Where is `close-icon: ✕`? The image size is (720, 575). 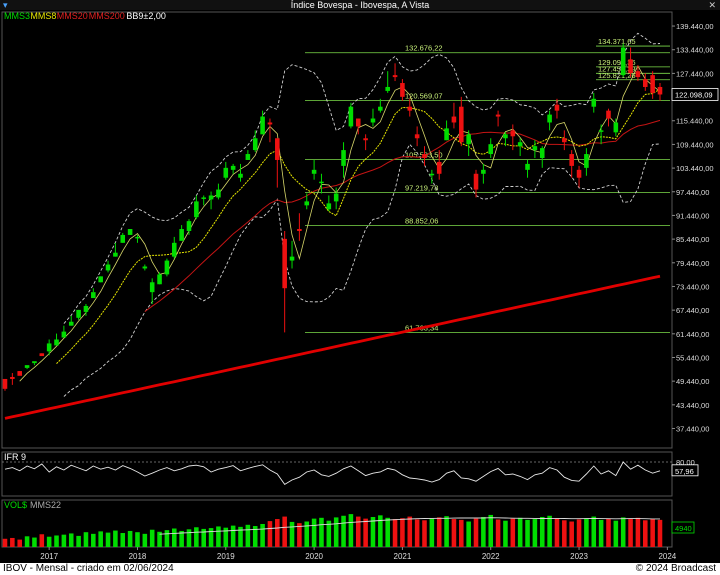
close-icon: ✕ is located at coordinates (712, 5).